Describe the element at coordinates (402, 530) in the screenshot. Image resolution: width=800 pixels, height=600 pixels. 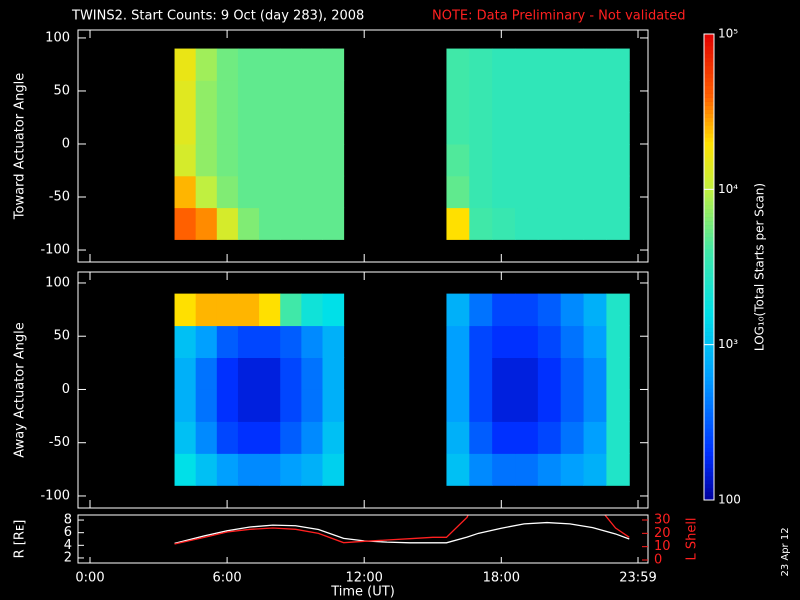
I see `plot-area` at that location.